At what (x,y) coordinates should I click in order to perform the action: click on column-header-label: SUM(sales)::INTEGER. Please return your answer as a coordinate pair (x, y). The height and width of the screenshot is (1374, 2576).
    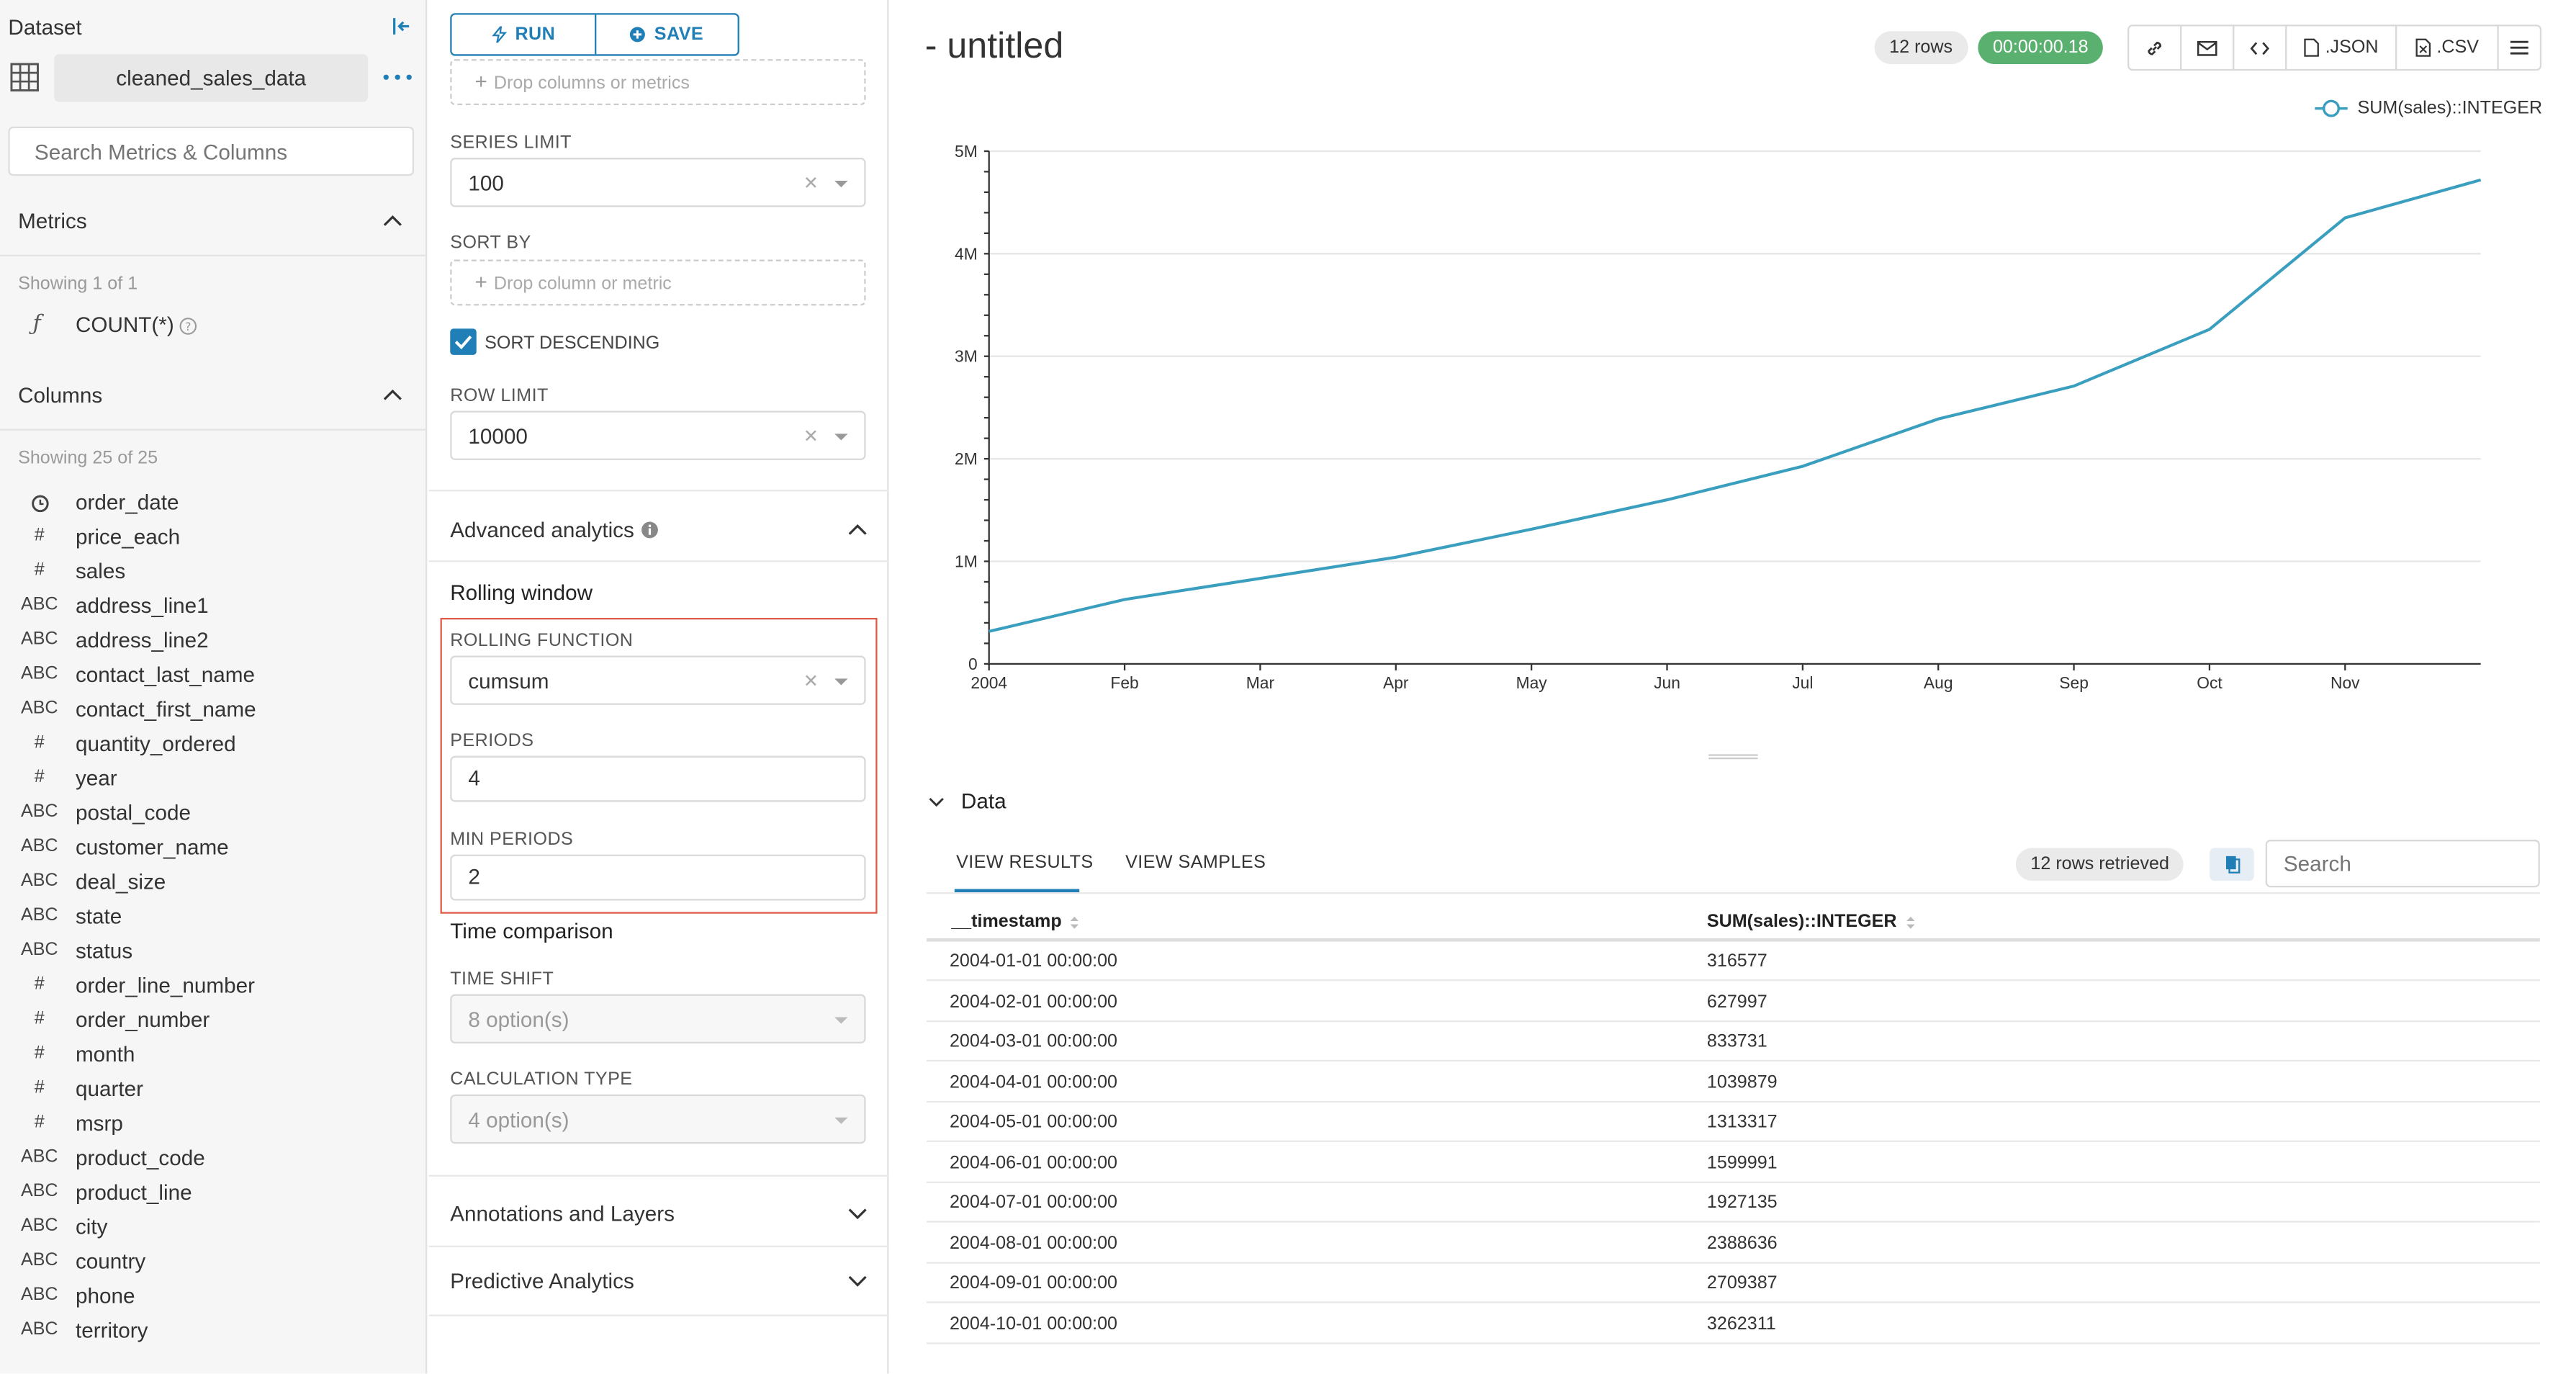
    Looking at the image, I should click on (1801, 922).